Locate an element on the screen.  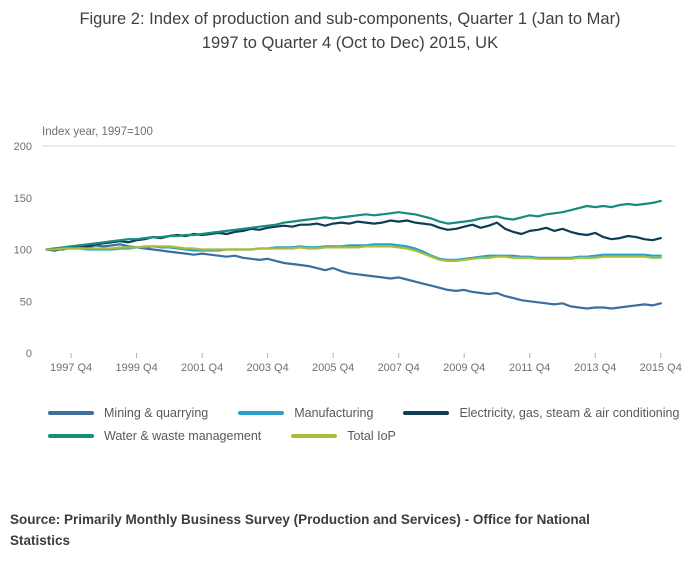
x-tick-label: 1997 Q4 is located at coordinates (71, 368).